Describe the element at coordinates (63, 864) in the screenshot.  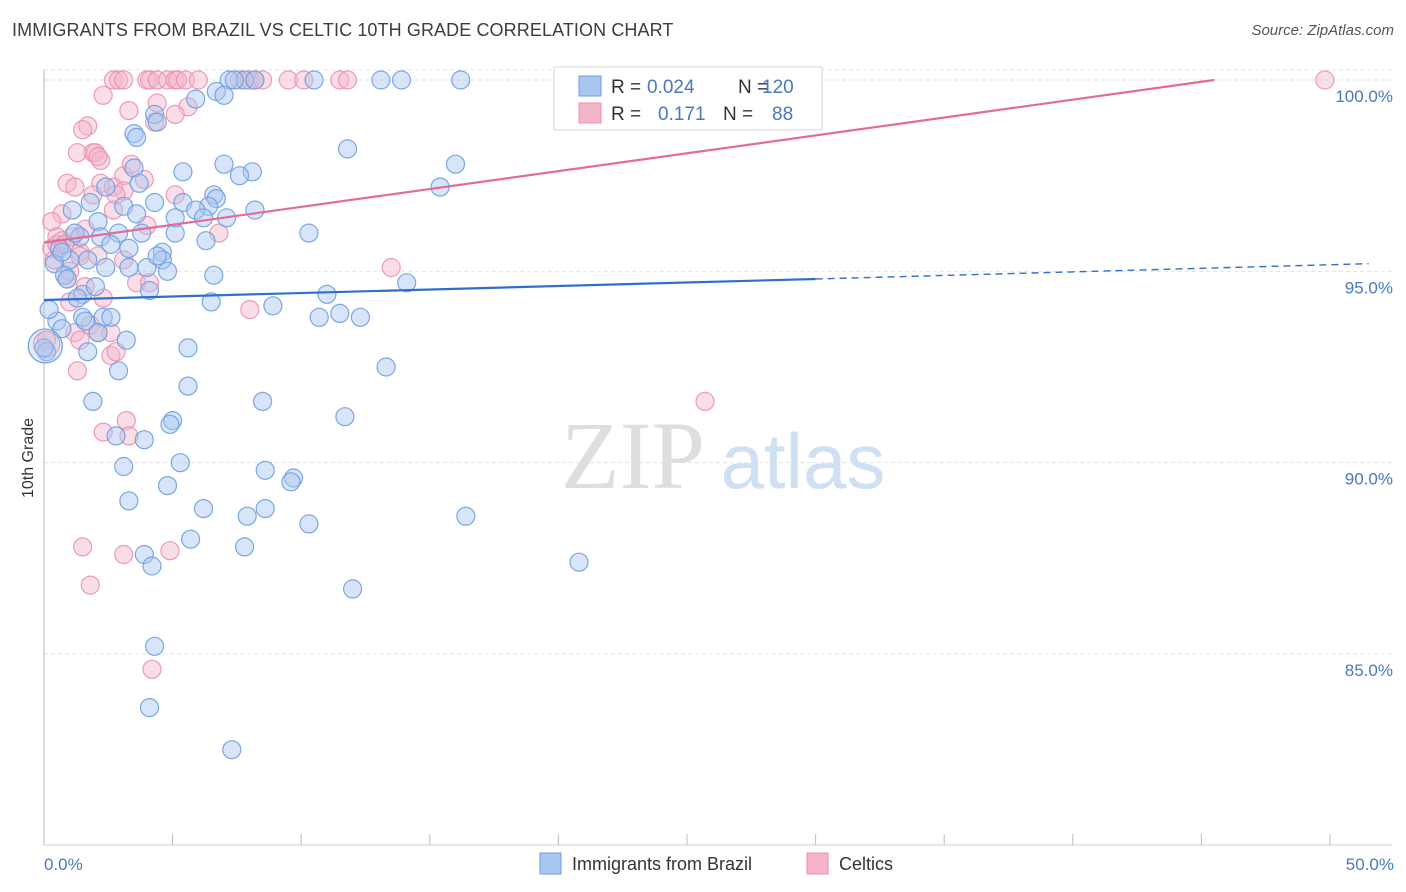
I see `x-tick-label-min: 0.0%` at that location.